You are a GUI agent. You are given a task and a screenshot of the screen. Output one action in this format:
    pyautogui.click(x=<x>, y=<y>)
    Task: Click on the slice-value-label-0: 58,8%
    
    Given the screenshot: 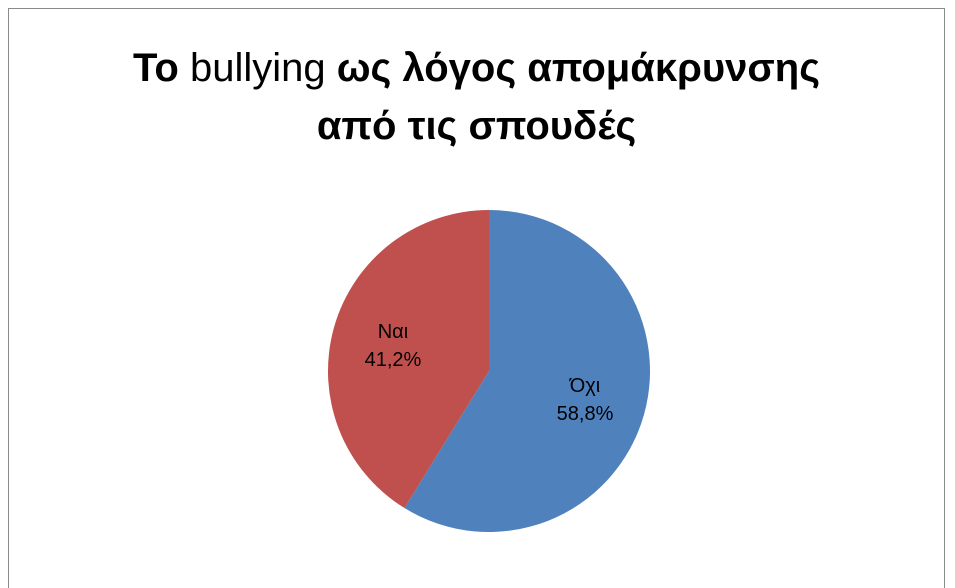 What is the action you would take?
    pyautogui.click(x=585, y=414)
    